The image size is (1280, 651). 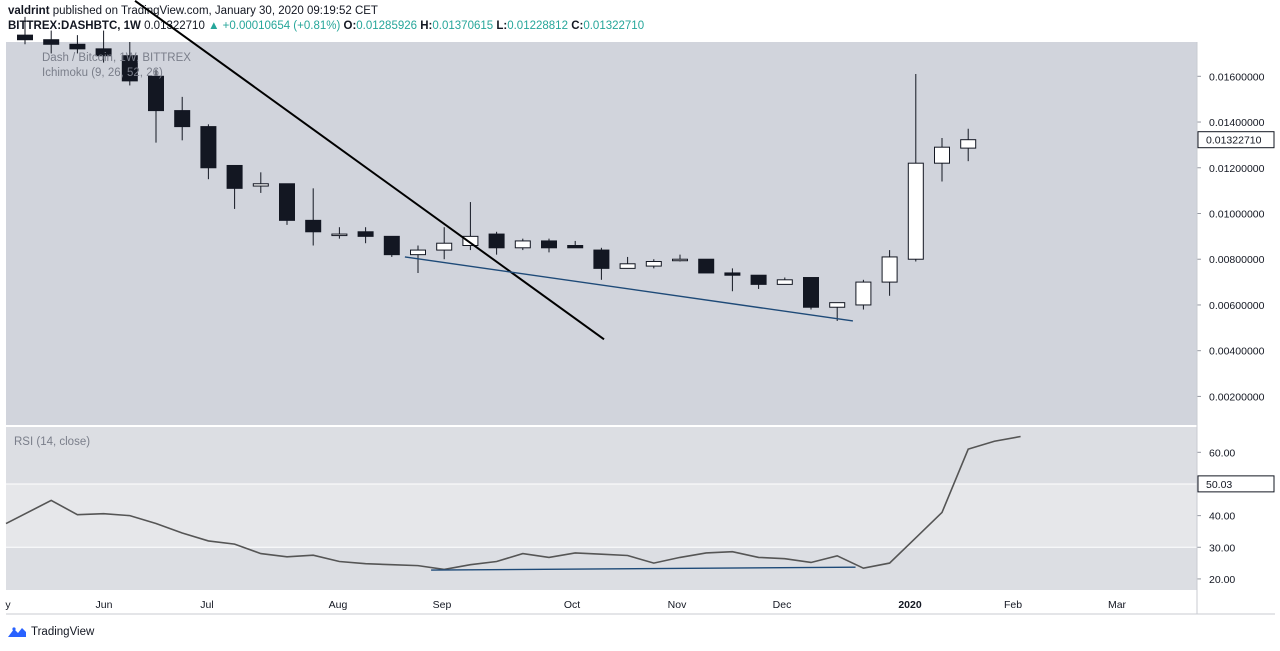 What do you see at coordinates (442, 605) in the screenshot?
I see `time-axis-label: Sep` at bounding box center [442, 605].